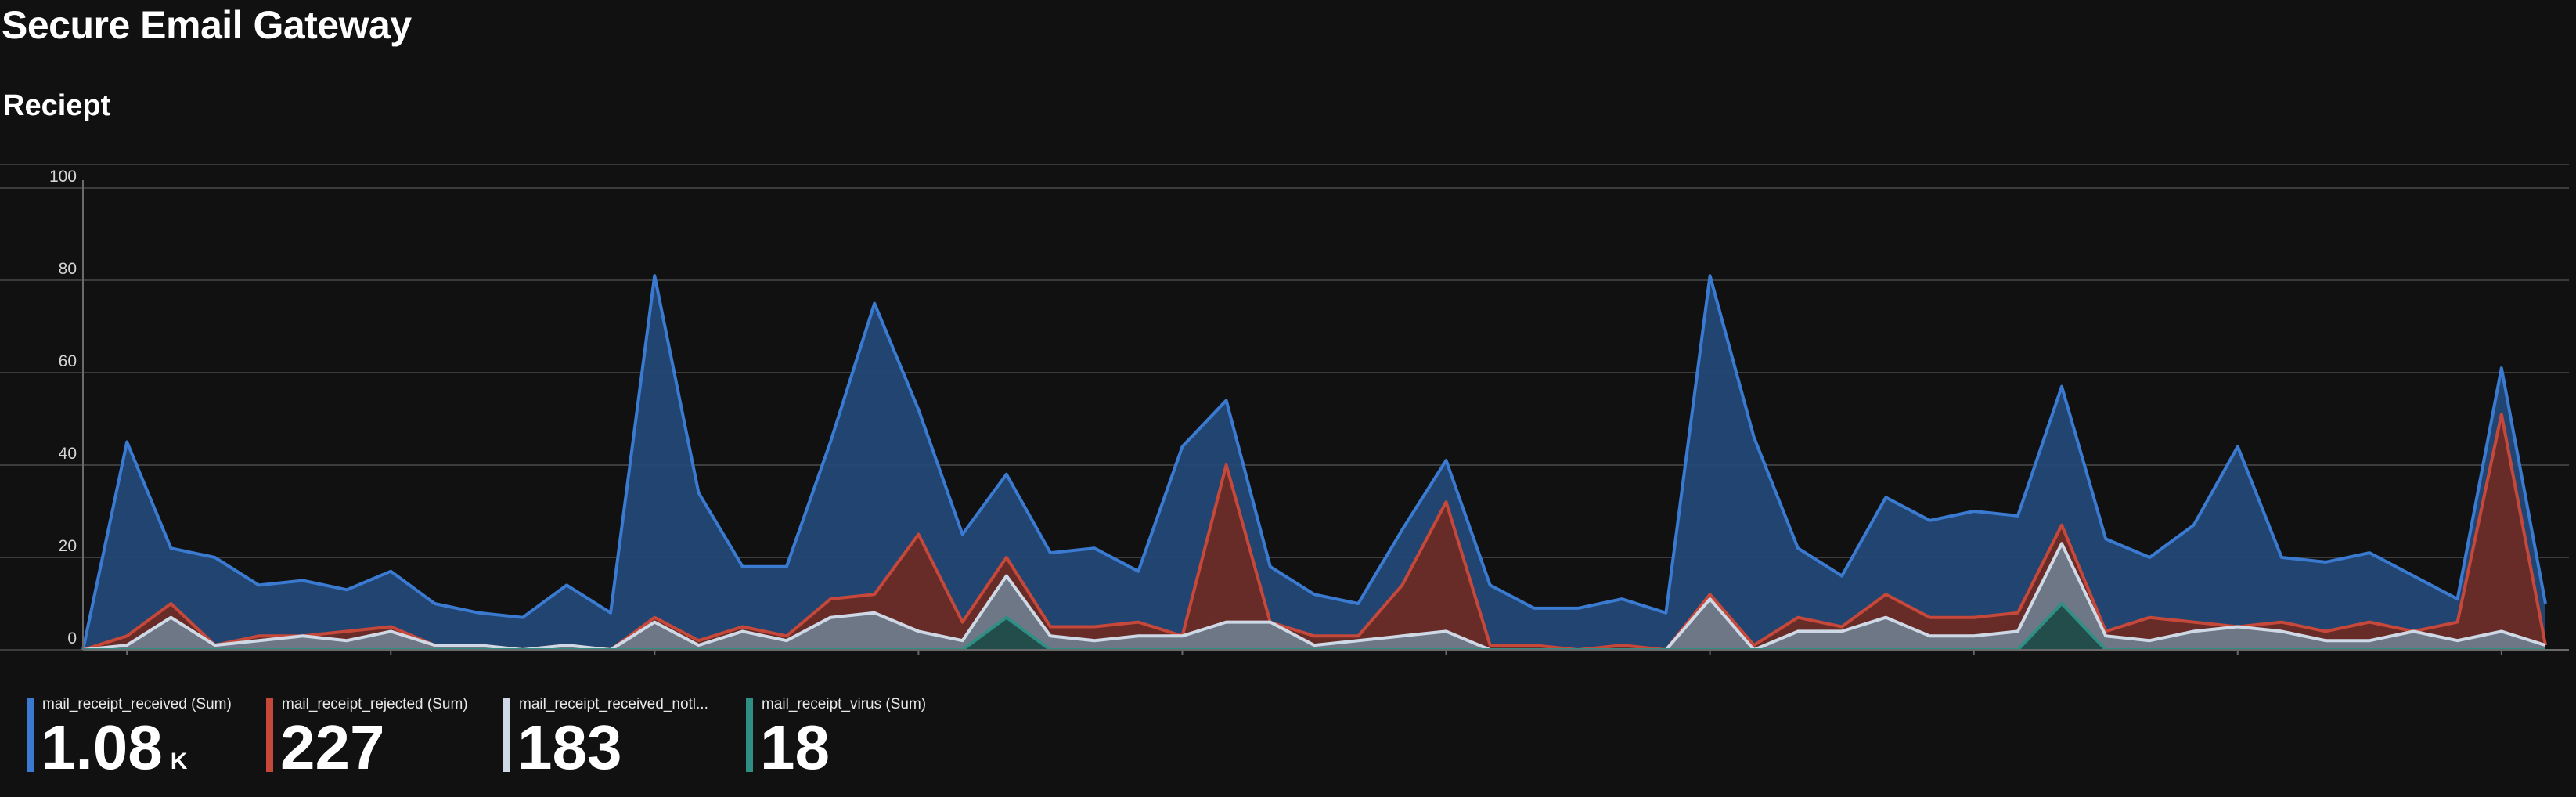 The image size is (2576, 797). Describe the element at coordinates (68, 361) in the screenshot. I see `y-tick-label: 60` at that location.